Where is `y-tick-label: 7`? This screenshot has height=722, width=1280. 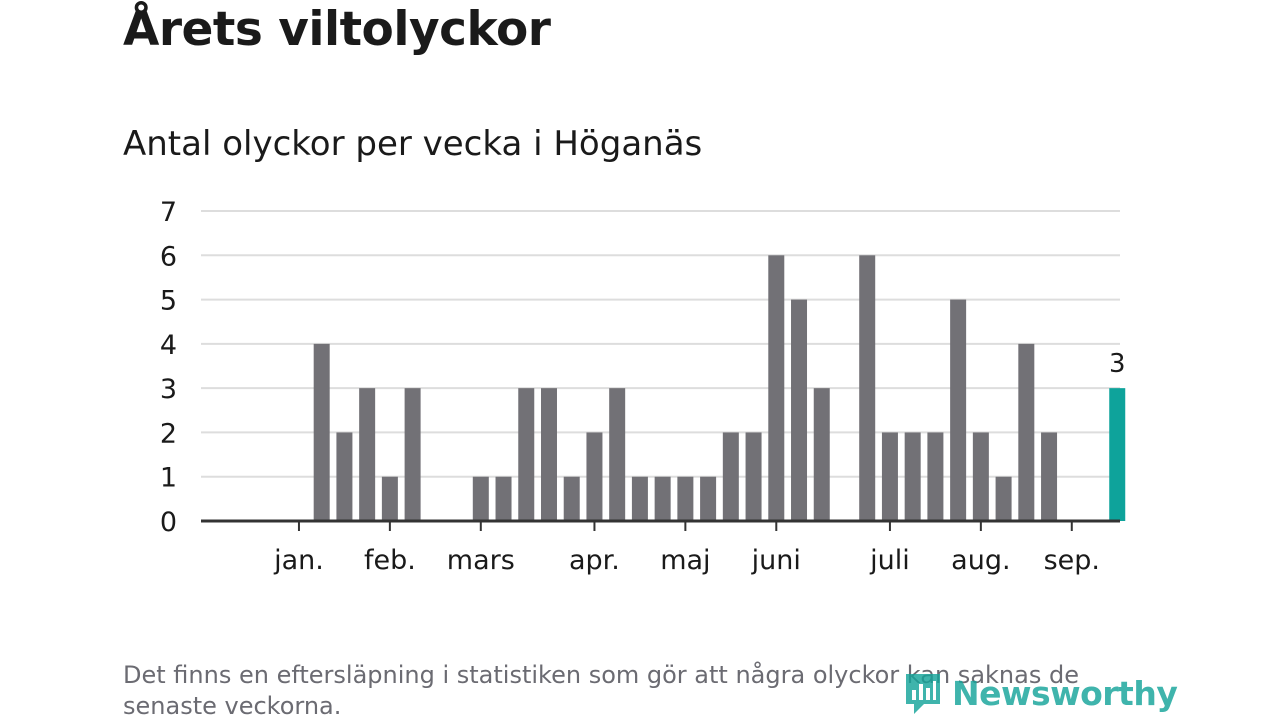
y-tick-label: 7 is located at coordinates (168, 212).